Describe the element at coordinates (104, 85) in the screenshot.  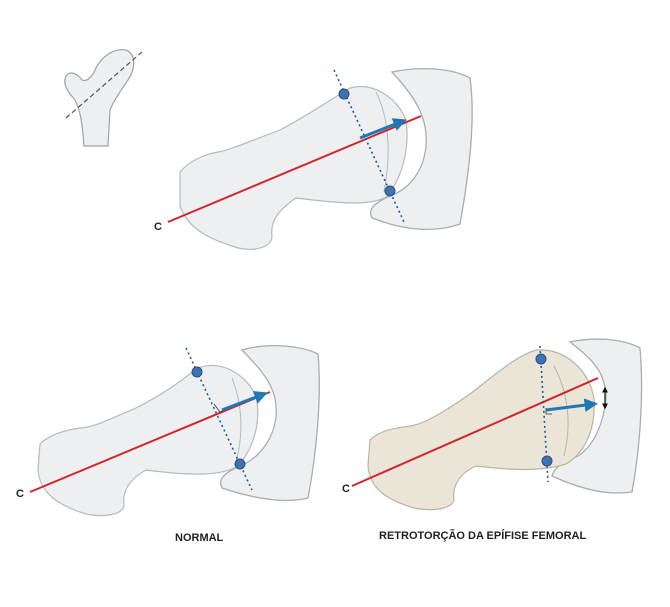
I see `inset-cut-line` at that location.